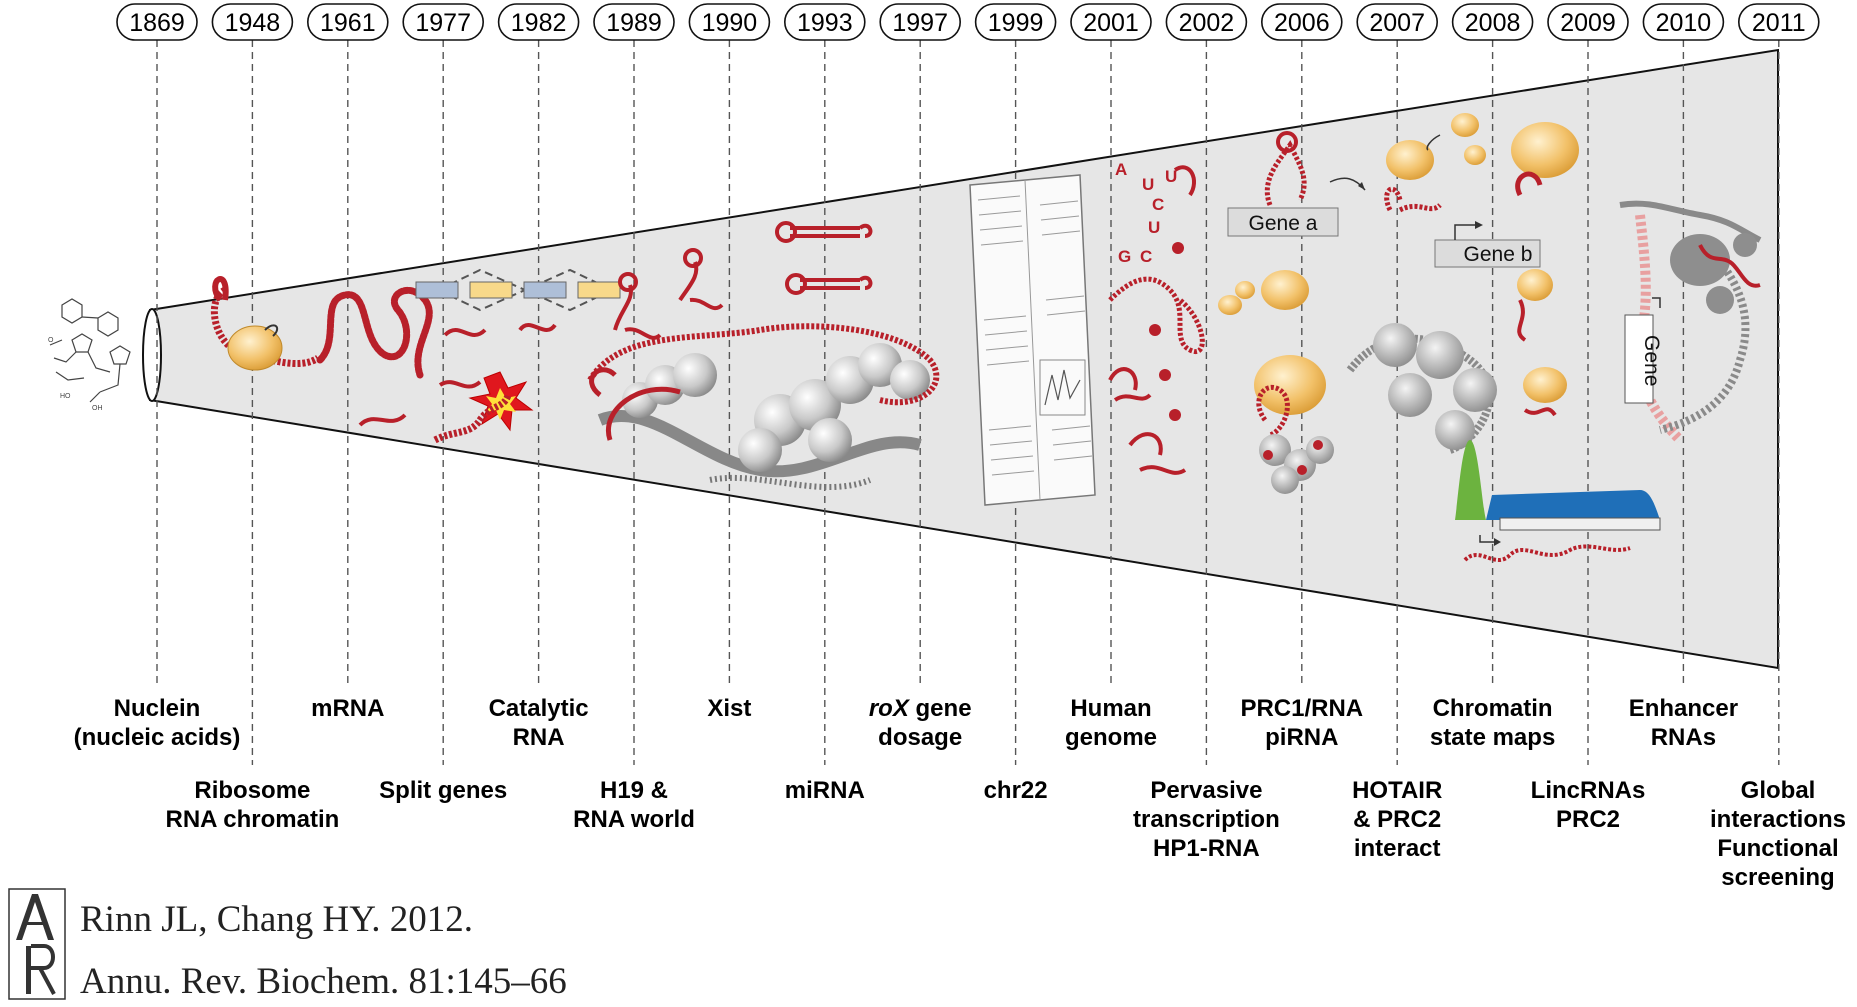  I want to click on year-label: 1999, so click(1016, 23).